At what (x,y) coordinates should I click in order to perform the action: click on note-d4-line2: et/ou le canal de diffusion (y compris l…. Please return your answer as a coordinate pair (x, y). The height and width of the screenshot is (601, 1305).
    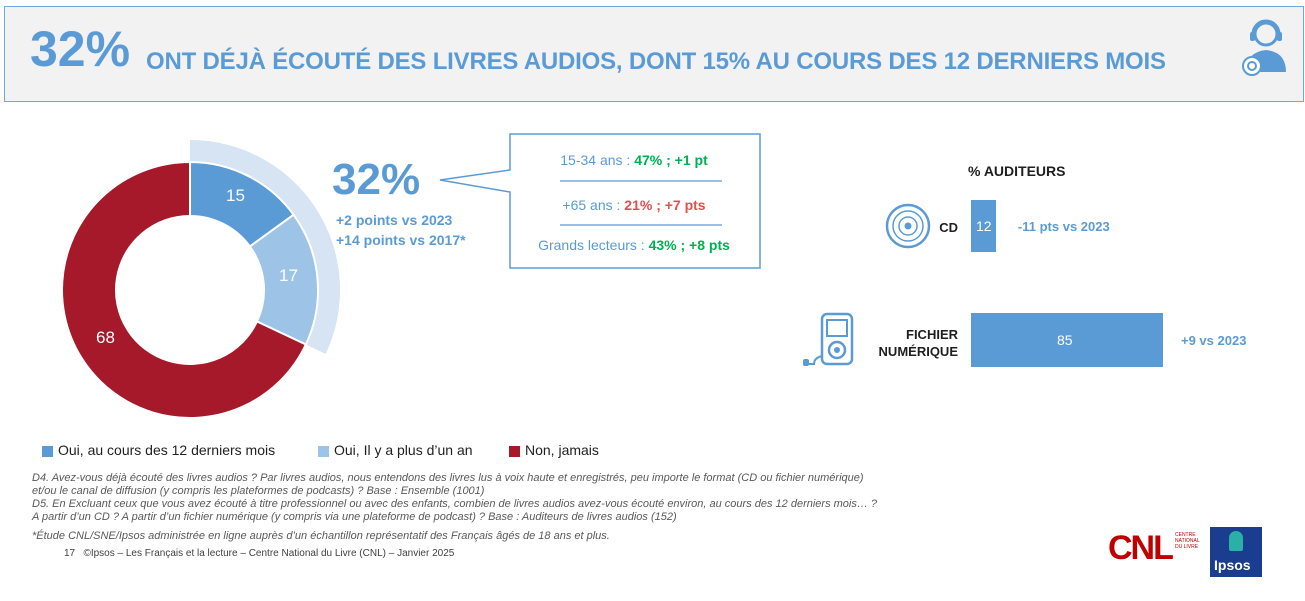
    Looking at the image, I should click on (258, 491).